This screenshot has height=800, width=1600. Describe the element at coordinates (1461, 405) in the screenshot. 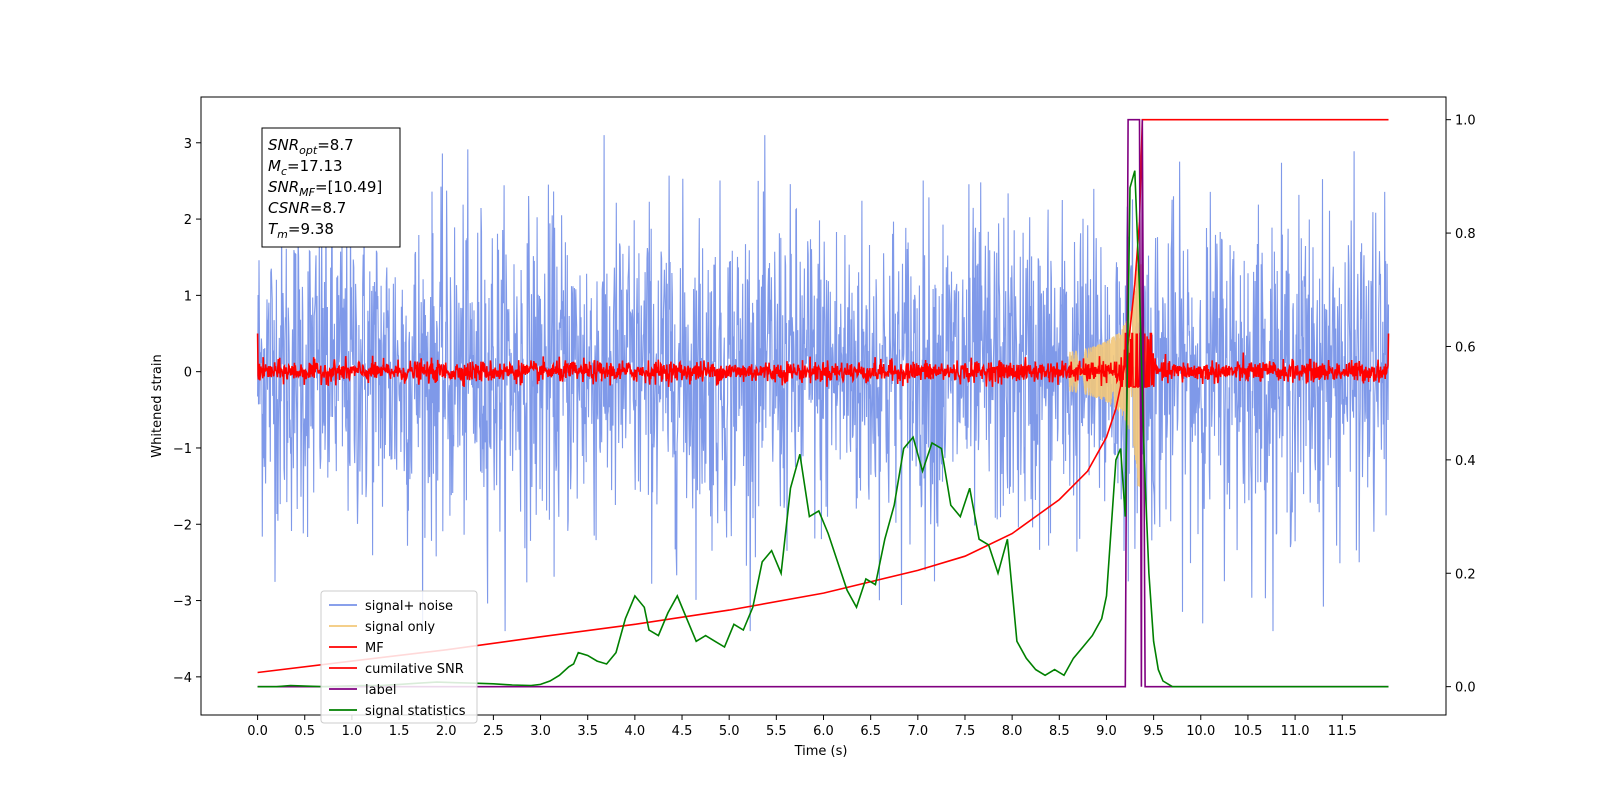

I see `y-axis-right: 1.0 0.8 0.6 0.4 0.2 0.0` at that location.